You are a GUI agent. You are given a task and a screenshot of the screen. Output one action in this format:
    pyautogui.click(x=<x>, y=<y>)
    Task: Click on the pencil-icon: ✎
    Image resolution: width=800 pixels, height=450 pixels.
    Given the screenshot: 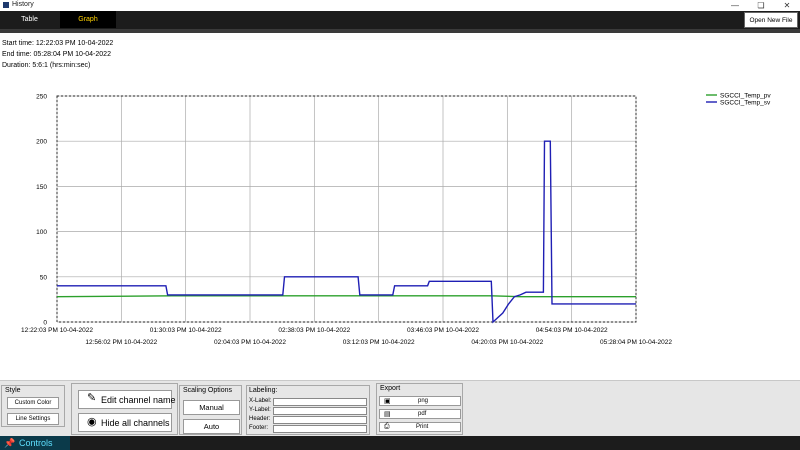 What is the action you would take?
    pyautogui.click(x=92, y=398)
    